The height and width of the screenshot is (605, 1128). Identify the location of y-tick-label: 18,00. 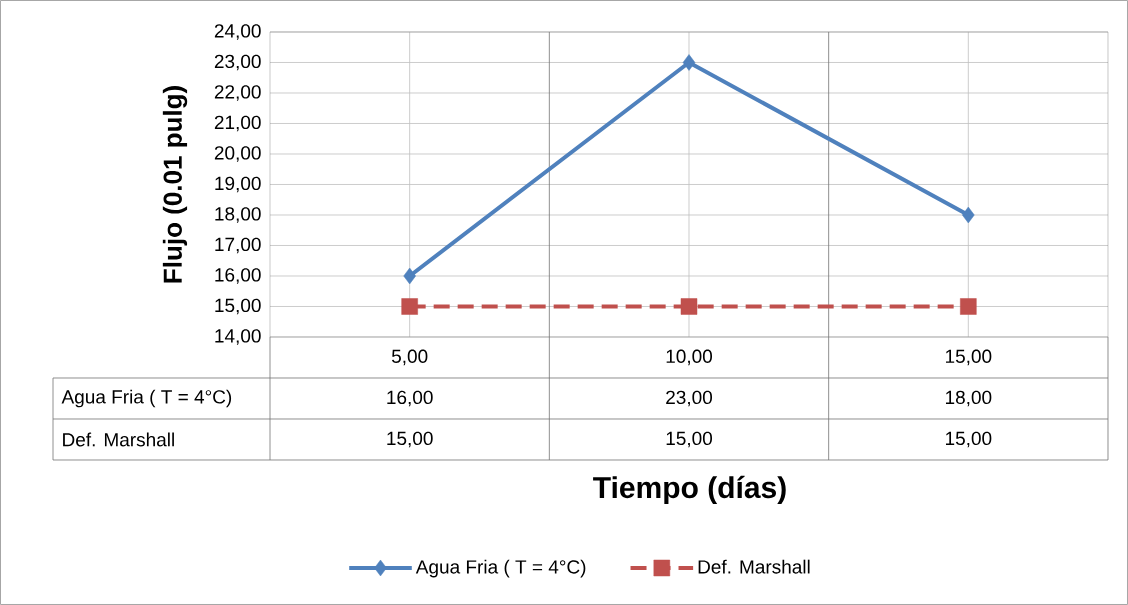
(238, 215).